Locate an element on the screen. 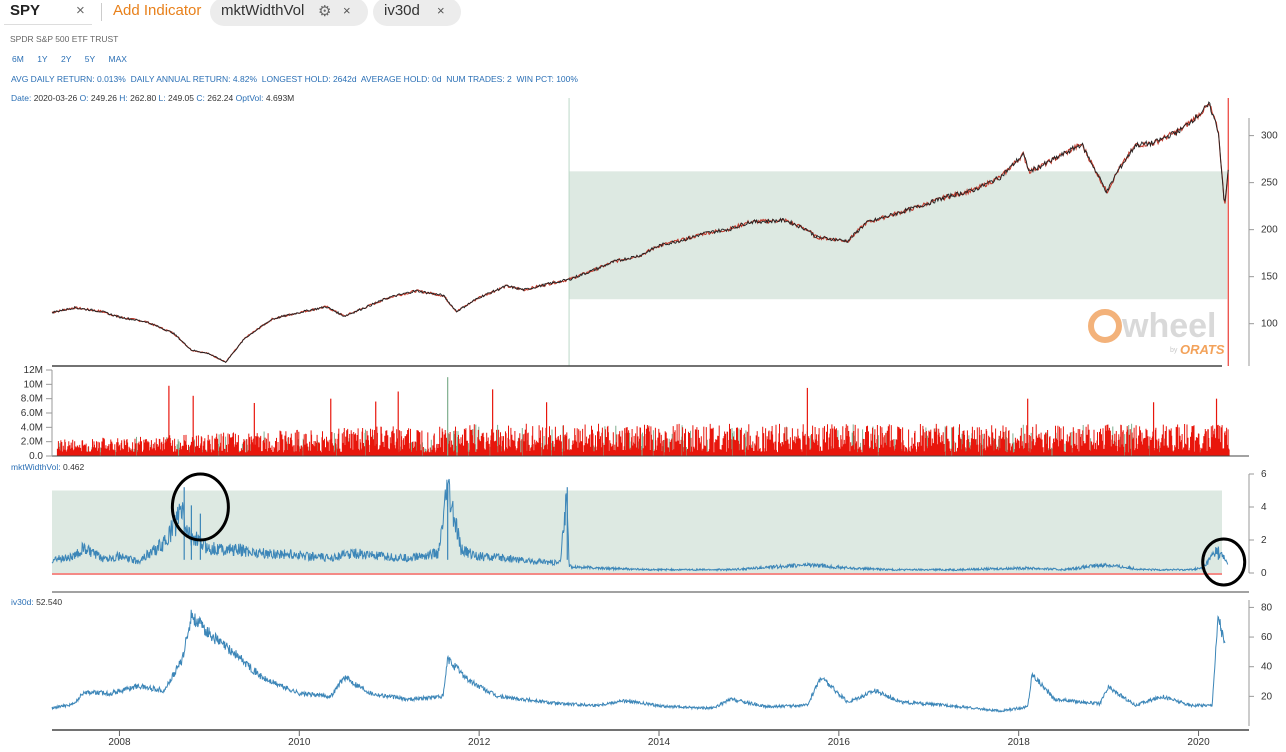 The image size is (1286, 752). volume-tick-label: 8.0M is located at coordinates (32, 399).